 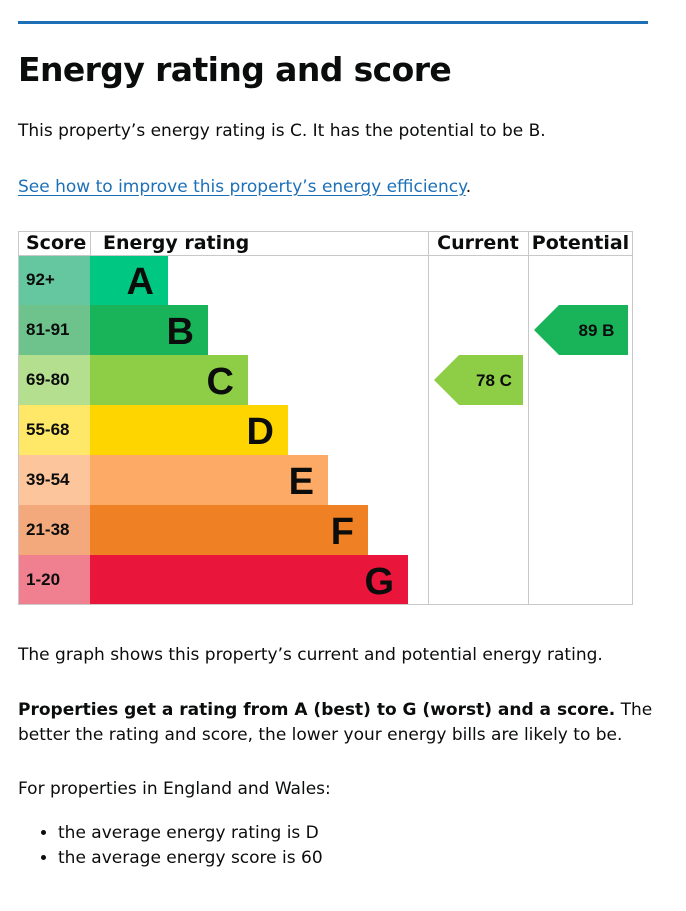 What do you see at coordinates (190, 858) in the screenshot?
I see `average-score-item: the average energy score is 60` at bounding box center [190, 858].